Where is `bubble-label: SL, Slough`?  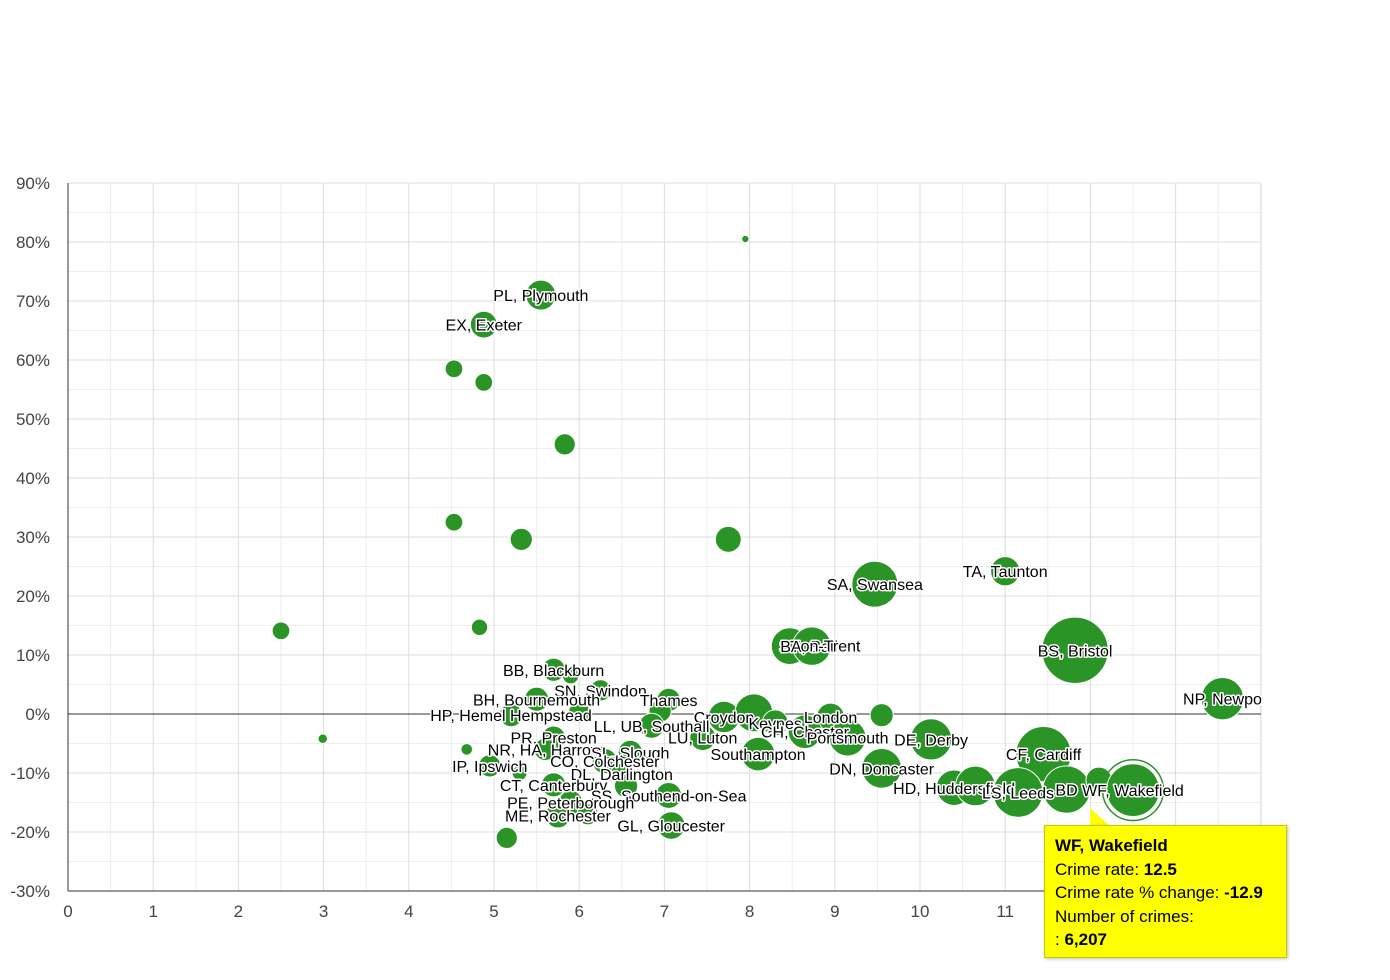
bubble-label: SL, Slough is located at coordinates (630, 753).